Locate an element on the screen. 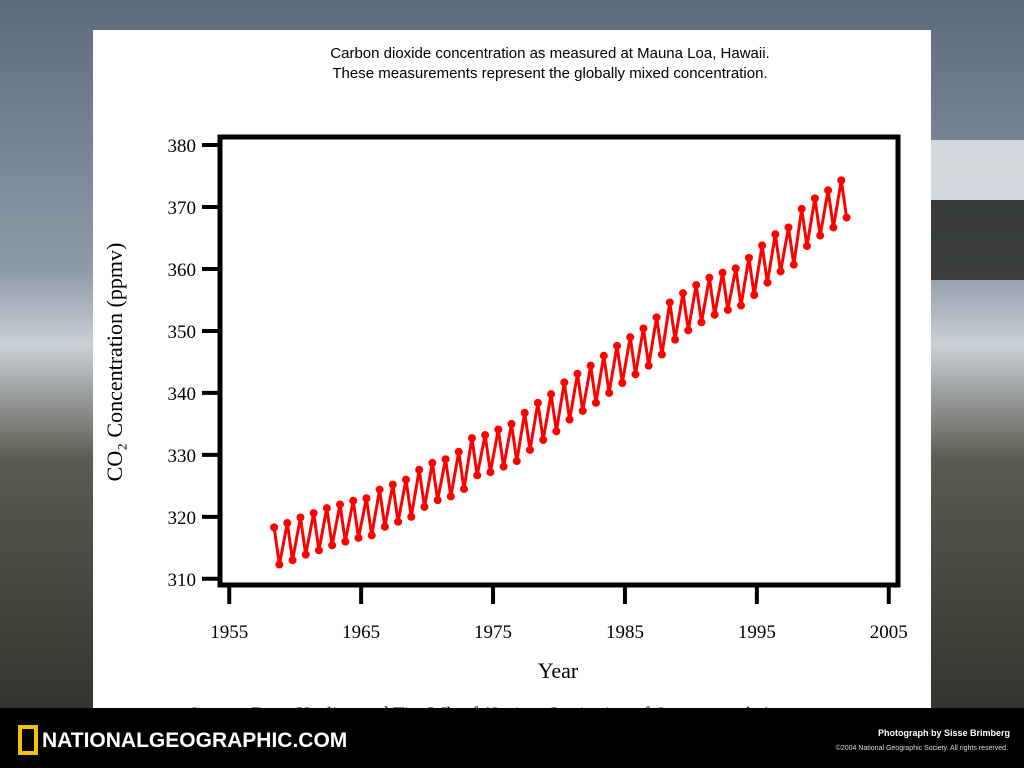 This screenshot has height=768, width=1024. logo-frame is located at coordinates (28, 740).